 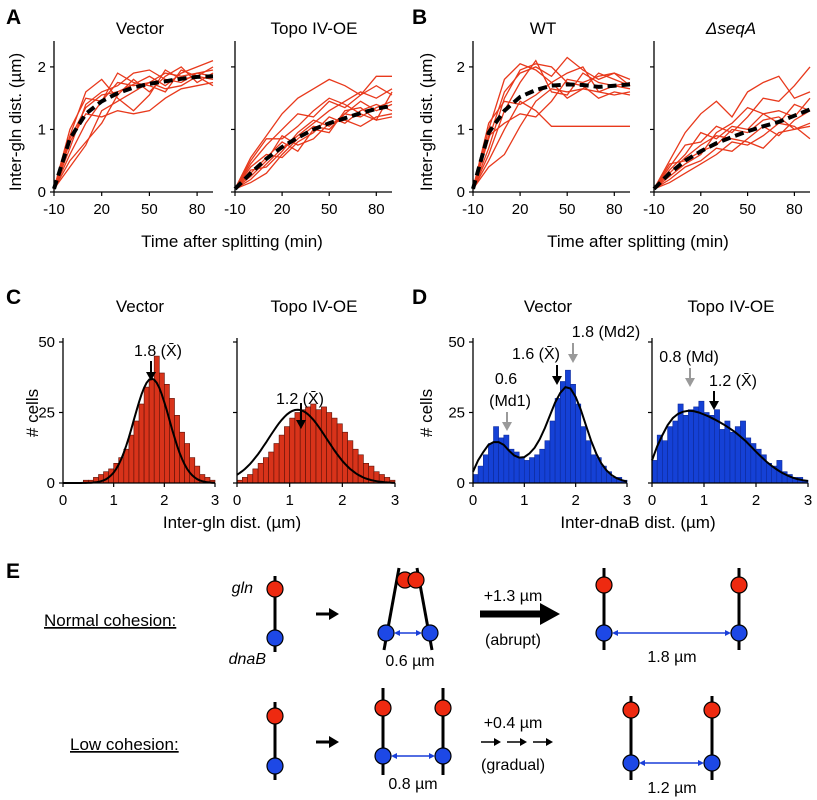 I want to click on ylabel-b: Inter-gln dist. (µm), so click(x=426, y=122).